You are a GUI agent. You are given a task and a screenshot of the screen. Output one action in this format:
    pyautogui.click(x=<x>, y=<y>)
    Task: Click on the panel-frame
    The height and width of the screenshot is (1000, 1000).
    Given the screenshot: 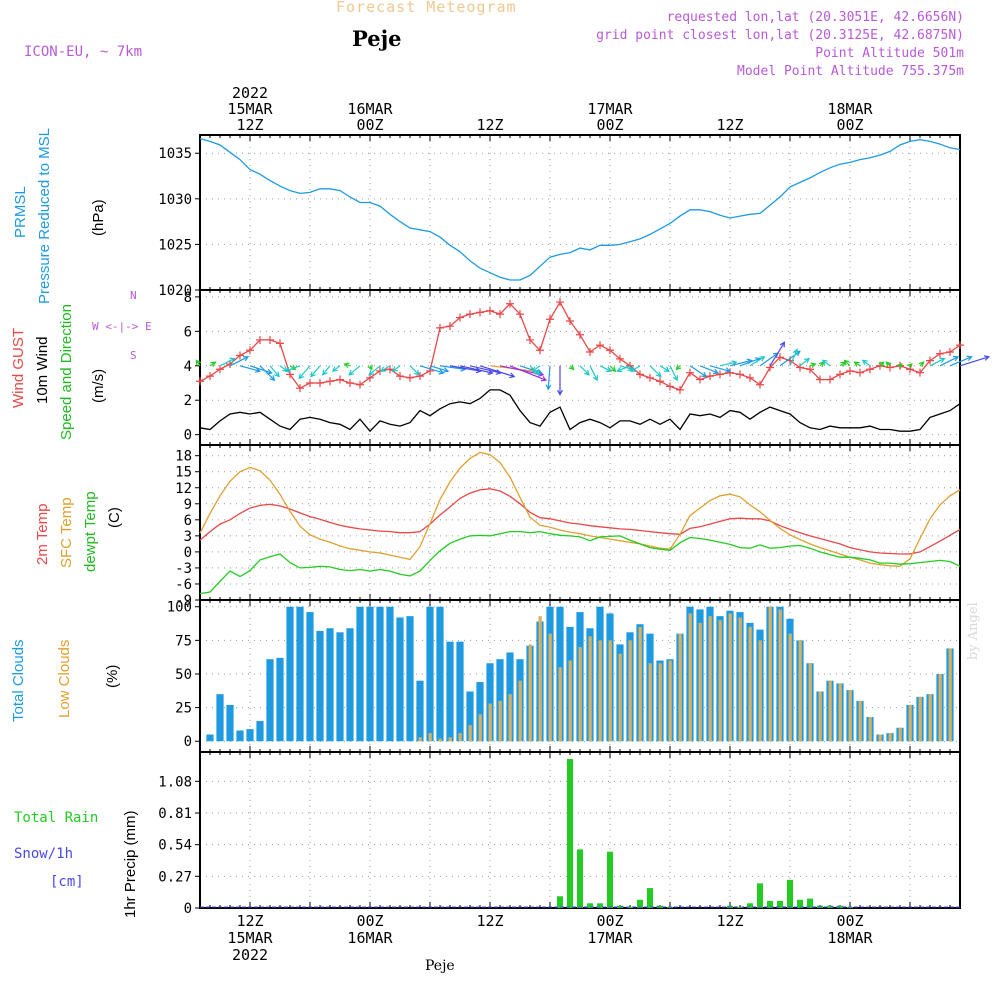 What is the action you would take?
    pyautogui.click(x=580, y=522)
    